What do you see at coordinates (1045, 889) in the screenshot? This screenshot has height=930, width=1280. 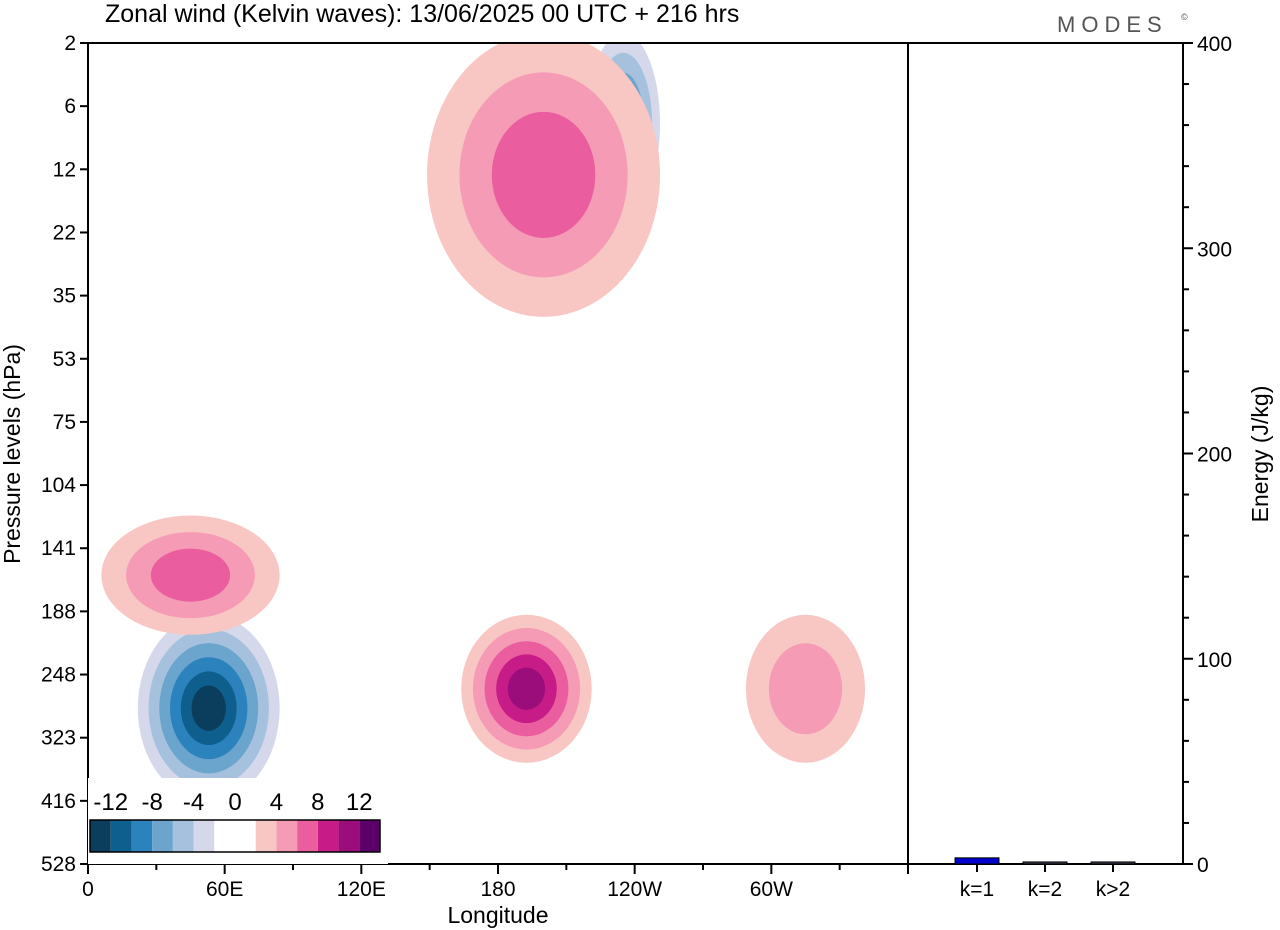 I see `wavenumber-label: k=2` at bounding box center [1045, 889].